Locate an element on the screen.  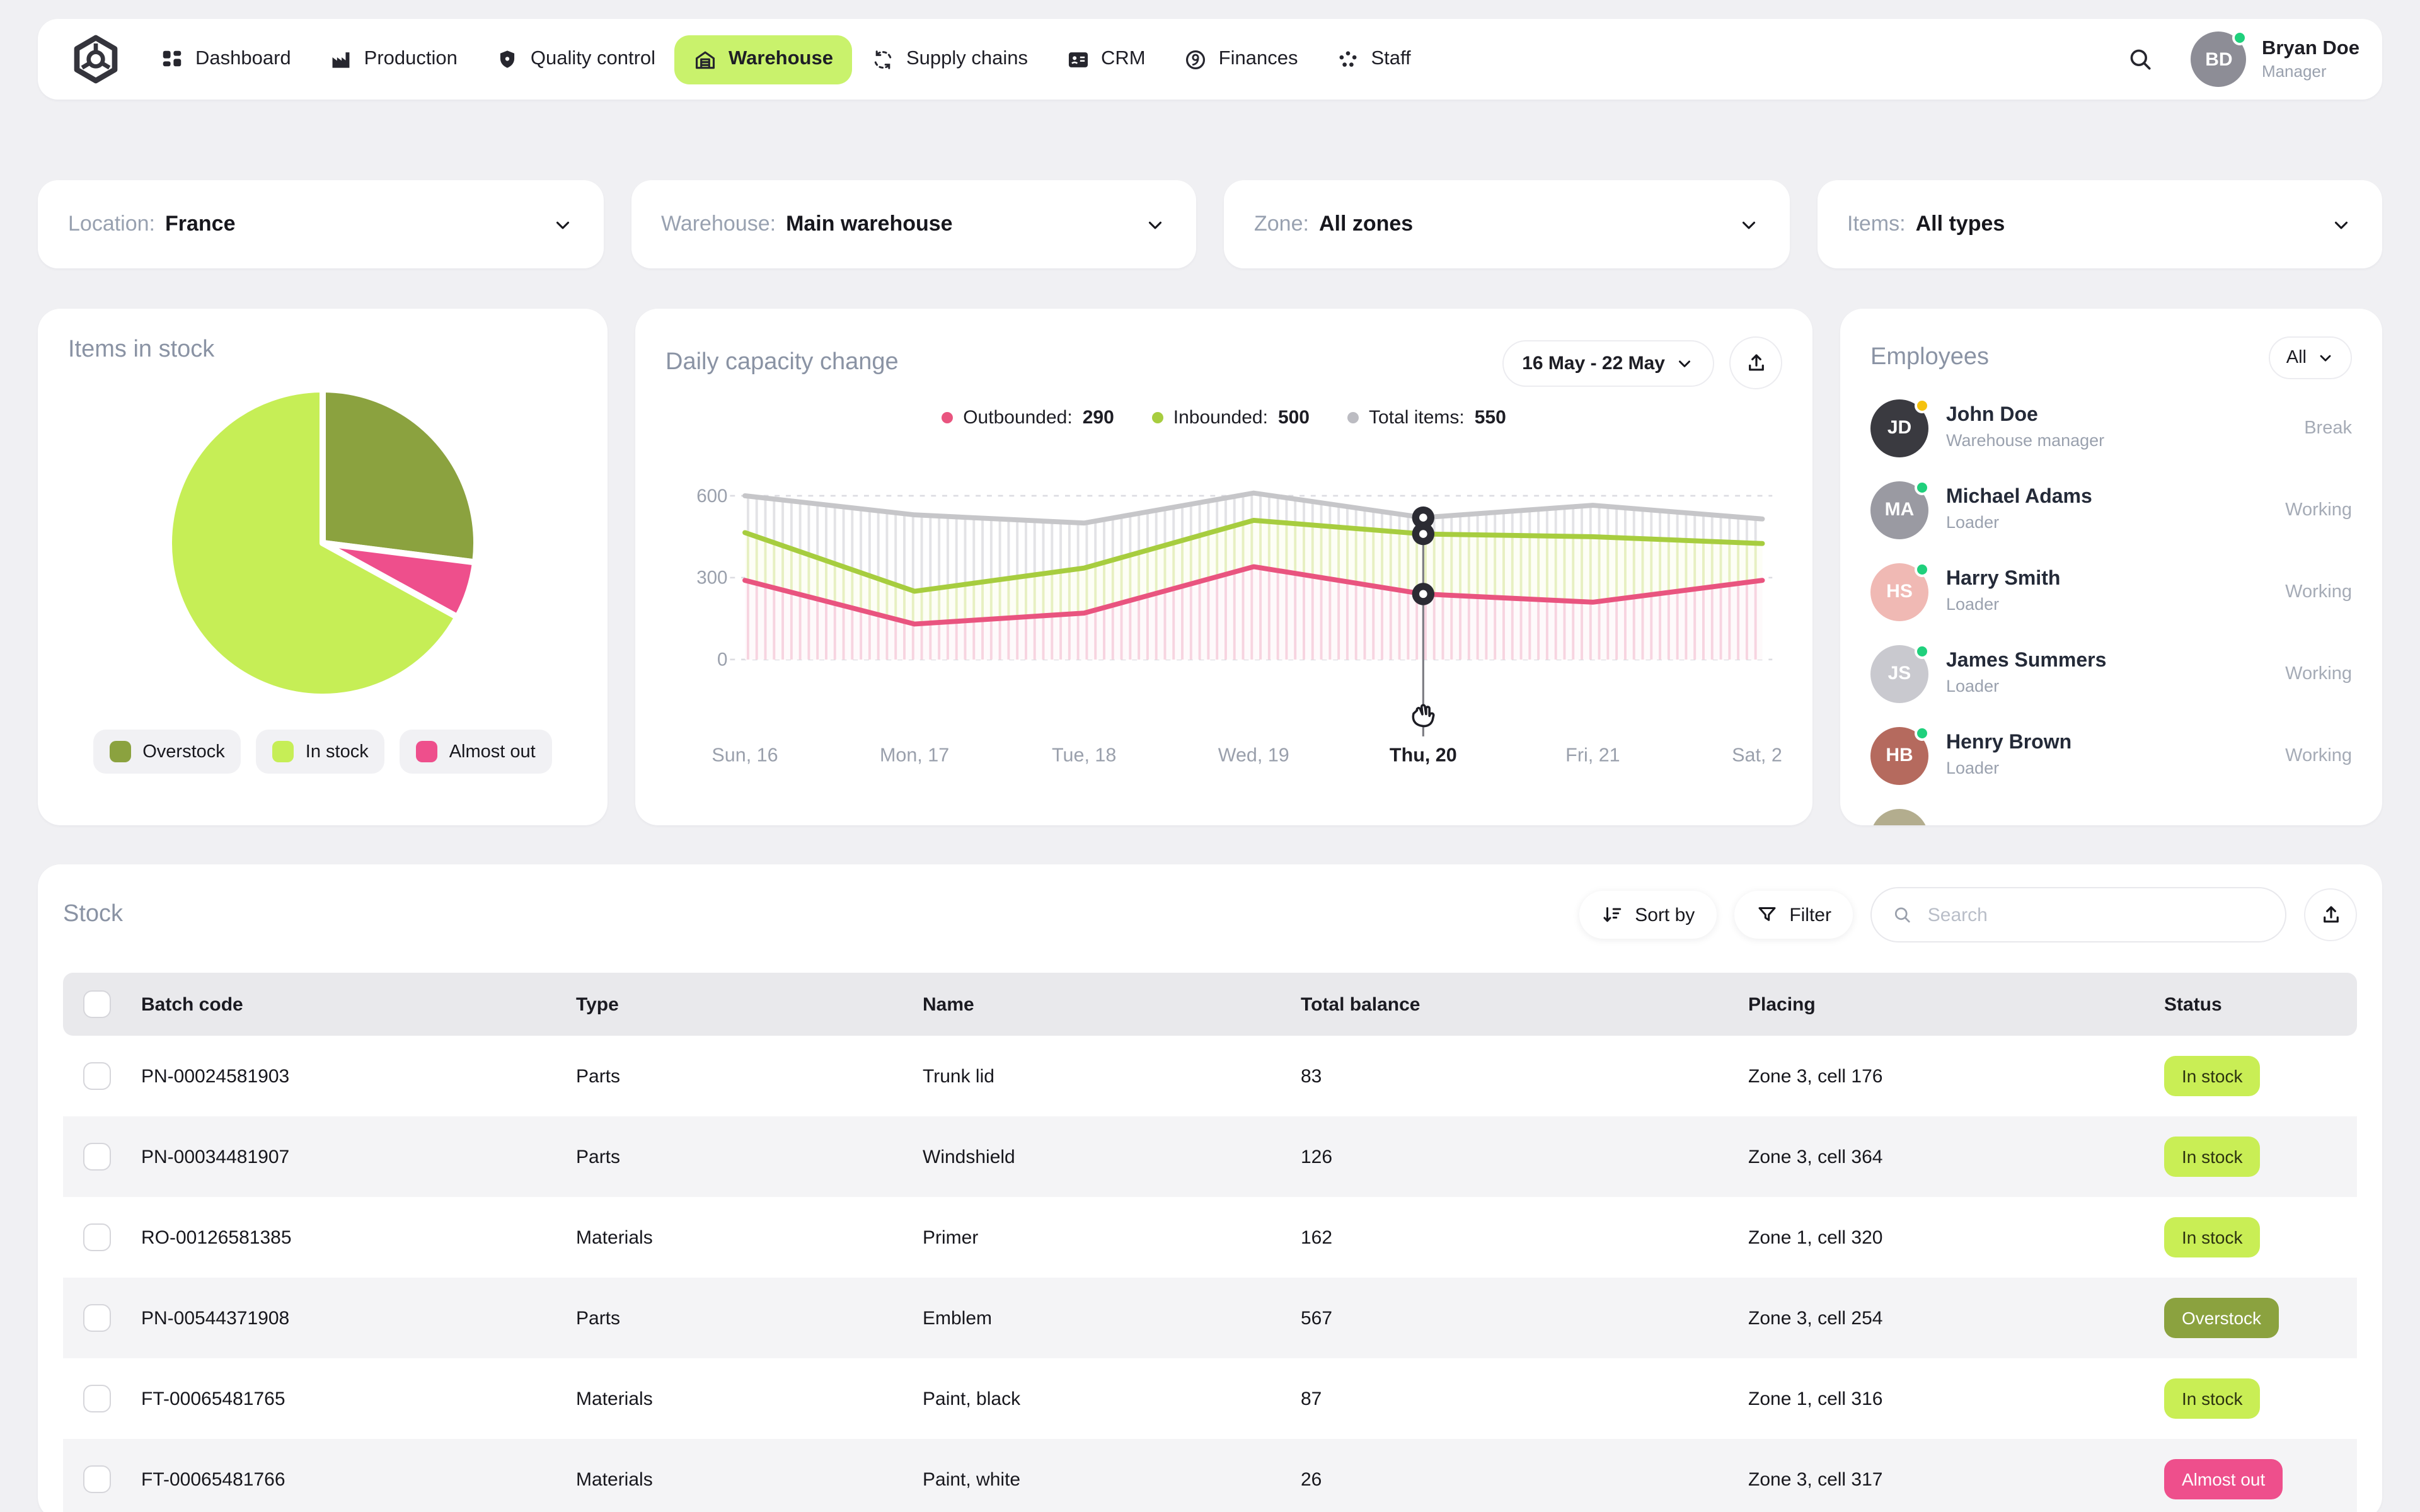
nav-item-warehouse: Warehouse is located at coordinates (763, 59).